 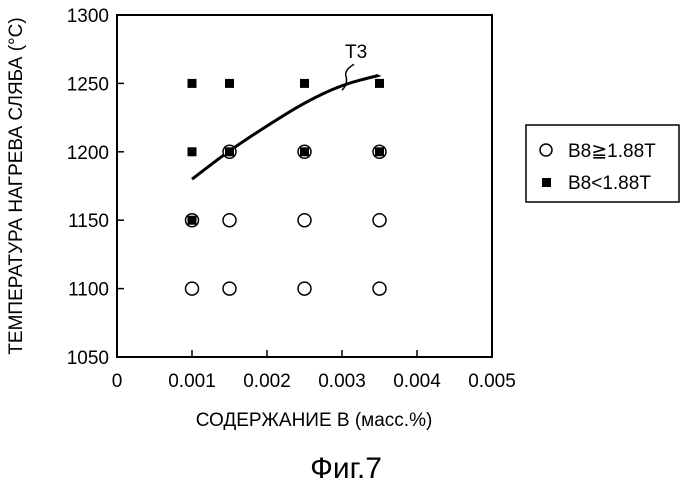 I want to click on legend: B8≧1.88T B8<1.88T, so click(x=602, y=163).